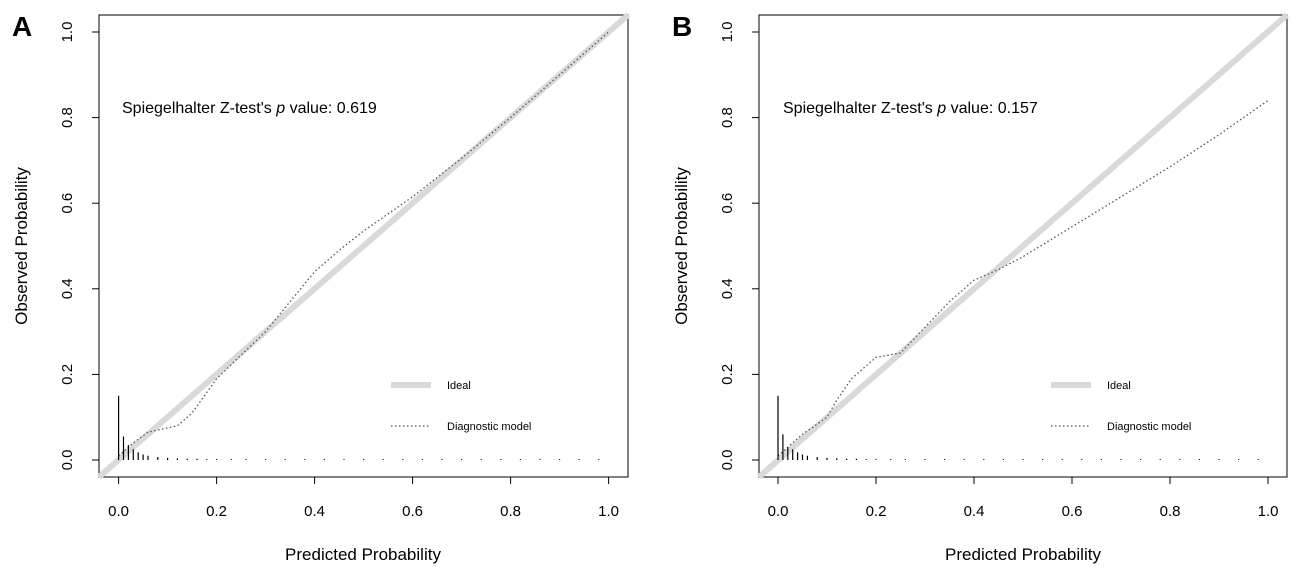  I want to click on y-tick-labels-a: 0.0 0.2 0.4 0.6 0.8 1.0, so click(67, 246).